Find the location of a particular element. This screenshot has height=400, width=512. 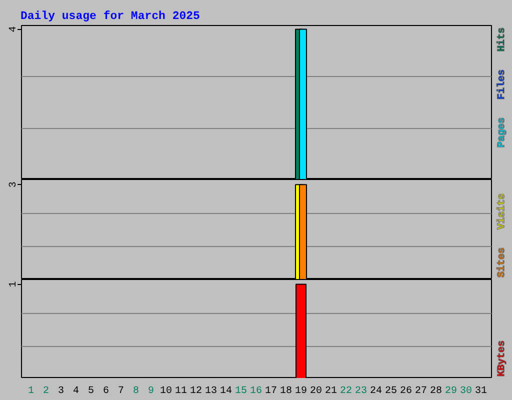

x-tick-label: 23 is located at coordinates (361, 391).